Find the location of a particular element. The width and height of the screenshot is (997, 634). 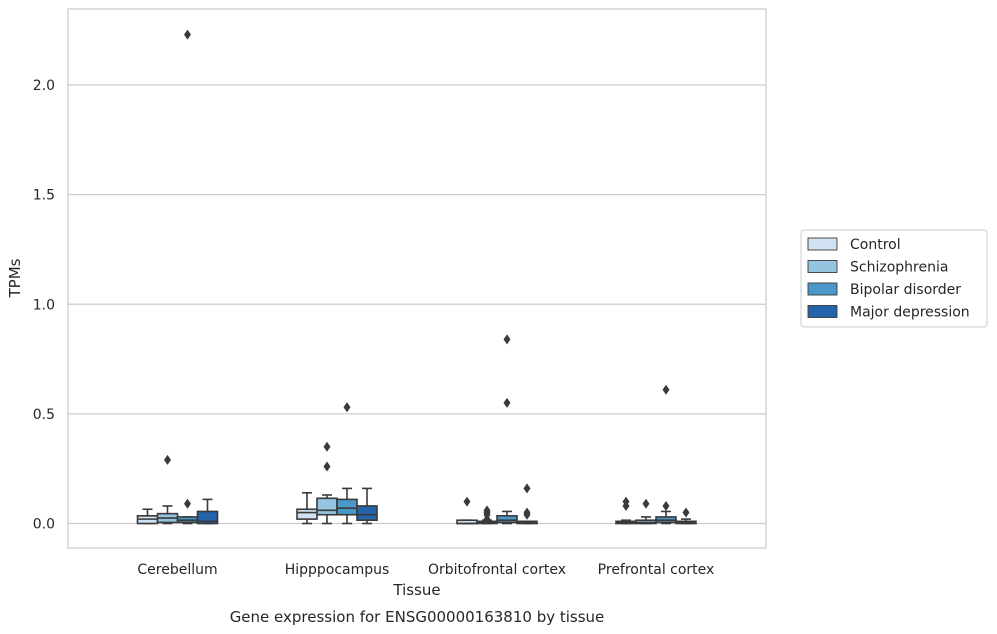

legend-label: Bipolar disorder is located at coordinates (905, 290).